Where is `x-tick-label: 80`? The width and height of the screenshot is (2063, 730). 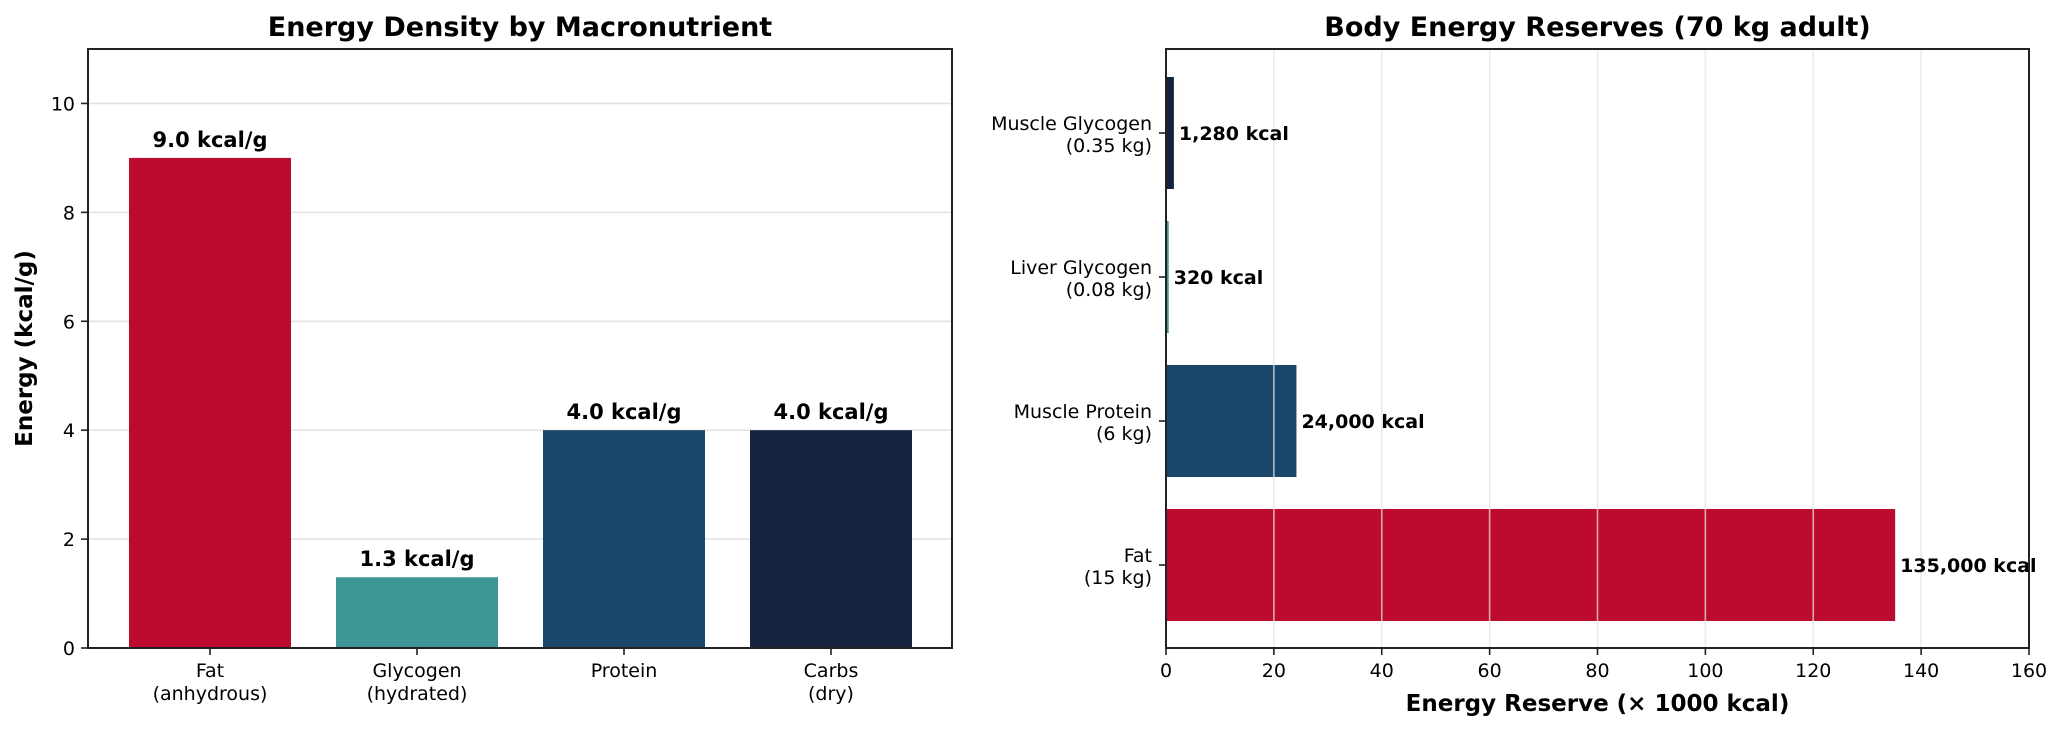 x-tick-label: 80 is located at coordinates (1597, 671).